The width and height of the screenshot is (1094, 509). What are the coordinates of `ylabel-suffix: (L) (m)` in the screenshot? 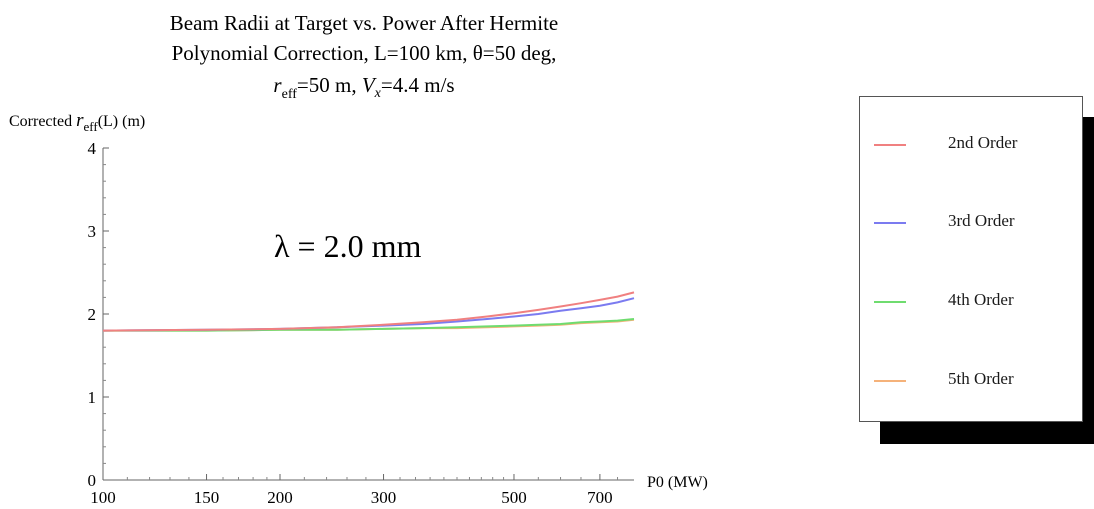 It's located at (122, 121).